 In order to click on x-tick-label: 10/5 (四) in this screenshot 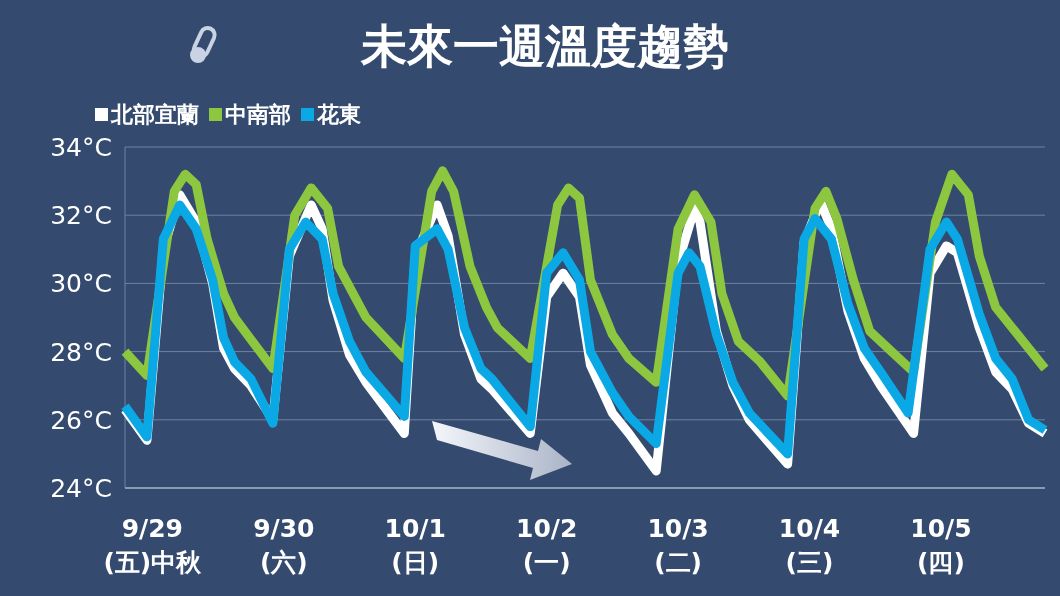, I will do `click(941, 545)`.